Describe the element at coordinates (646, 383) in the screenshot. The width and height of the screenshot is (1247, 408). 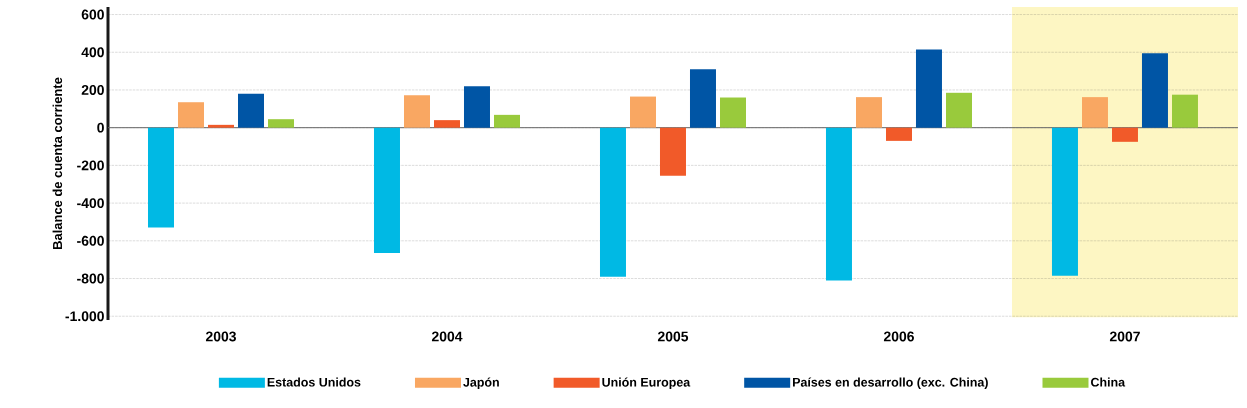
I see `legend-label: Unión Europea` at that location.